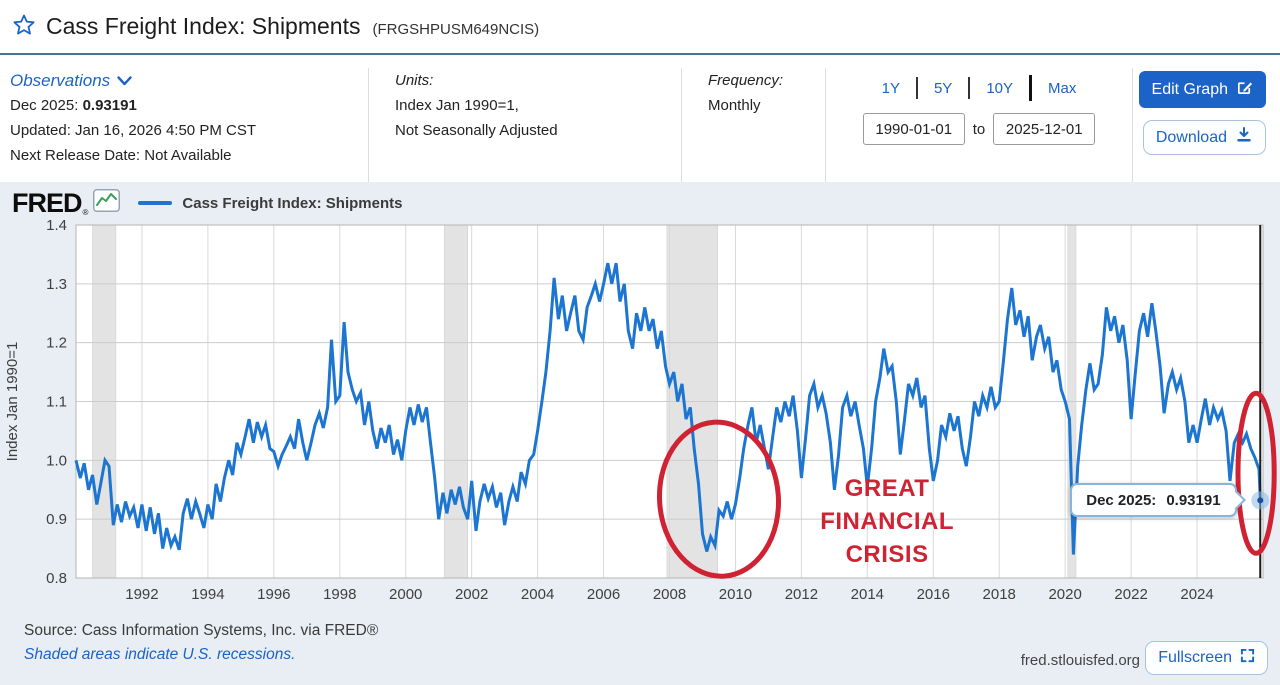 The width and height of the screenshot is (1280, 685). What do you see at coordinates (887, 521) in the screenshot?
I see `annotation-text-gfc: FINANCIAL` at bounding box center [887, 521].